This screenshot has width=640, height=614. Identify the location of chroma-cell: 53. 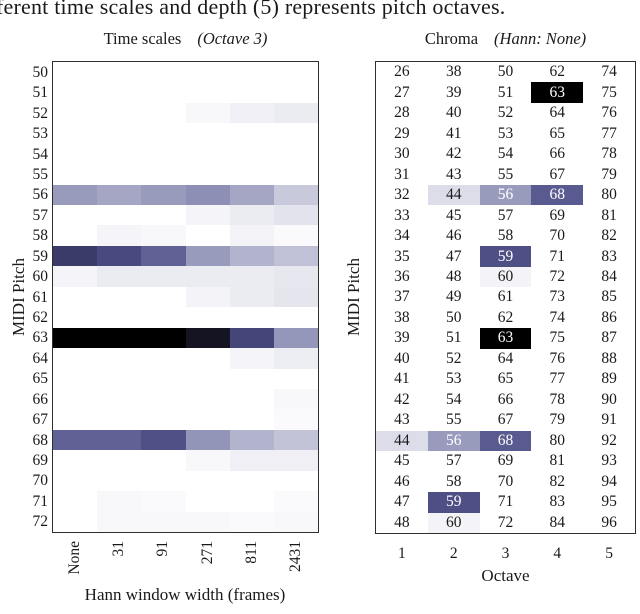
(453, 379).